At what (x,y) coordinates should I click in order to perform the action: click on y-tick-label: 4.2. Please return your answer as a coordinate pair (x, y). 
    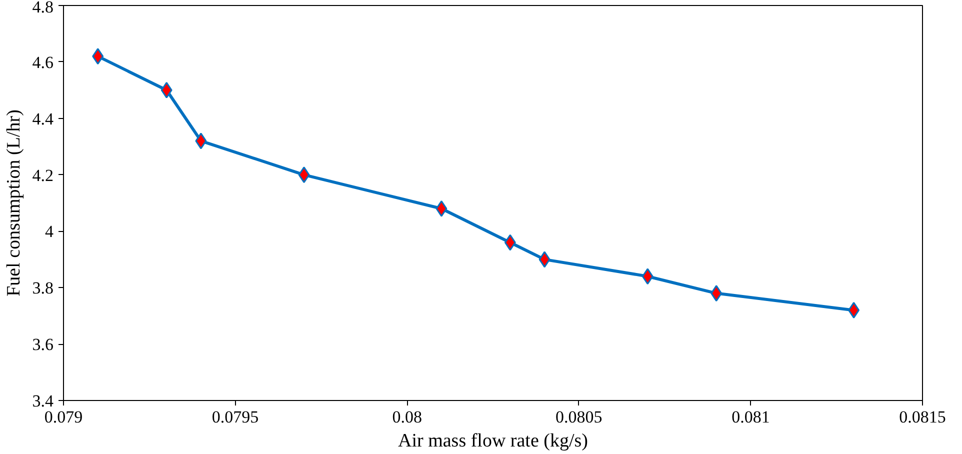
    Looking at the image, I should click on (43, 175).